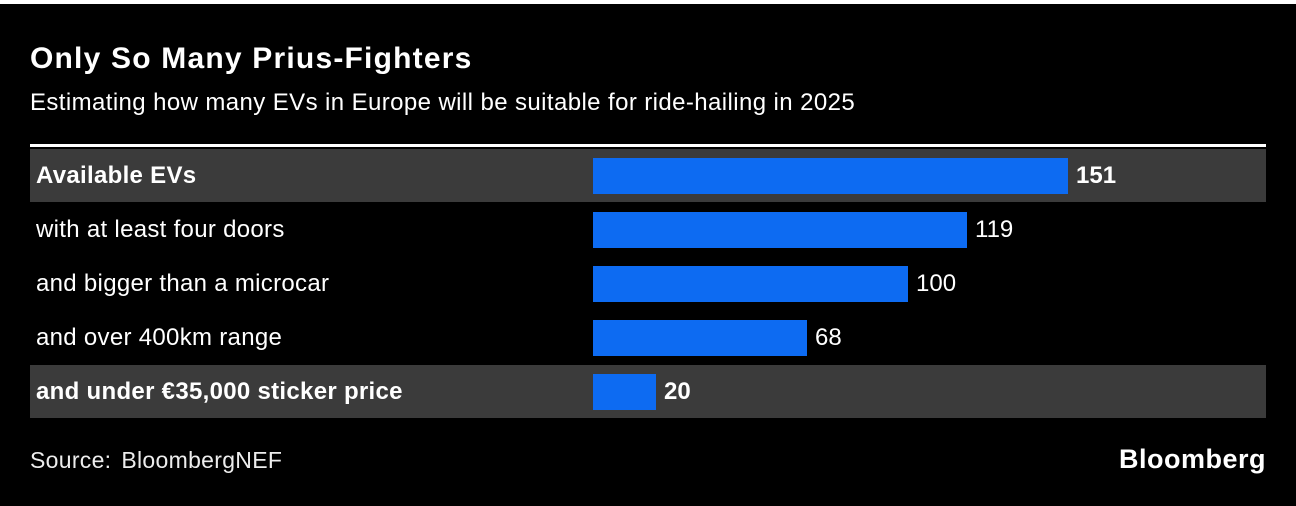 Image resolution: width=1296 pixels, height=506 pixels. What do you see at coordinates (648, 459) in the screenshot?
I see `footer: Source: BloombergNEF Bloomberg` at bounding box center [648, 459].